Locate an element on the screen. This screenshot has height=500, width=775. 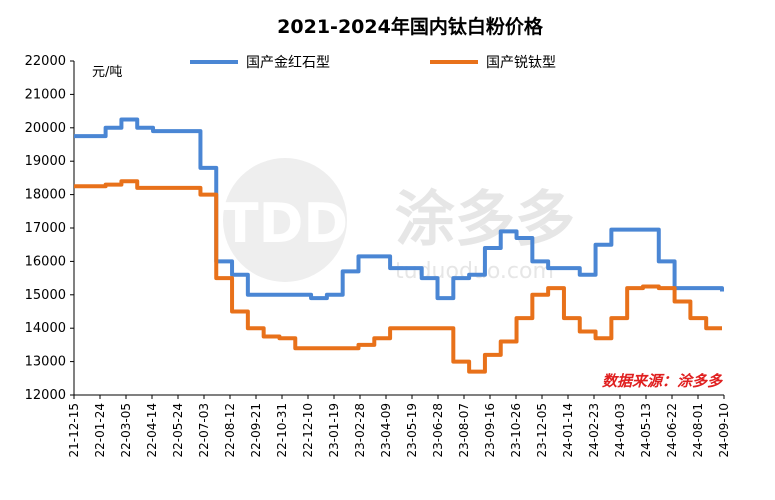
x-tick-label: 23-09-16 is located at coordinates (490, 430).